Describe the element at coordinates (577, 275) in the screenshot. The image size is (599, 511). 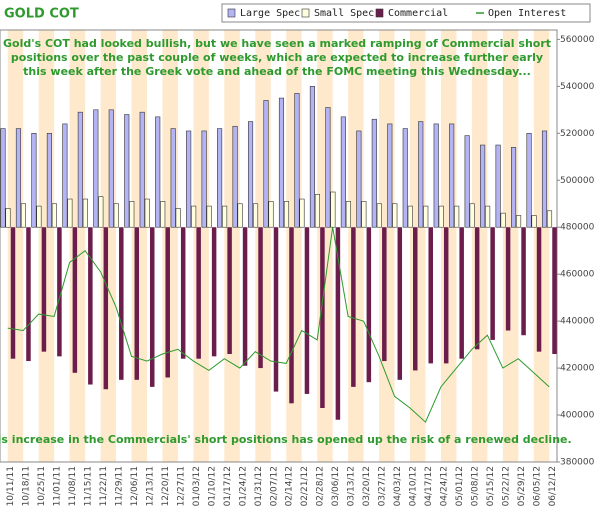
I see `y-tick-label: 460000` at that location.